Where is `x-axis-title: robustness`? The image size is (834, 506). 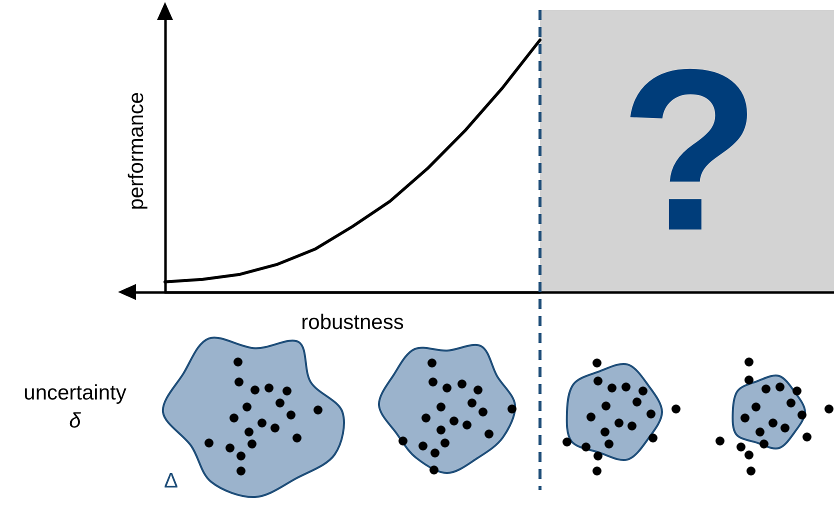
x-axis-title: robustness is located at coordinates (352, 322).